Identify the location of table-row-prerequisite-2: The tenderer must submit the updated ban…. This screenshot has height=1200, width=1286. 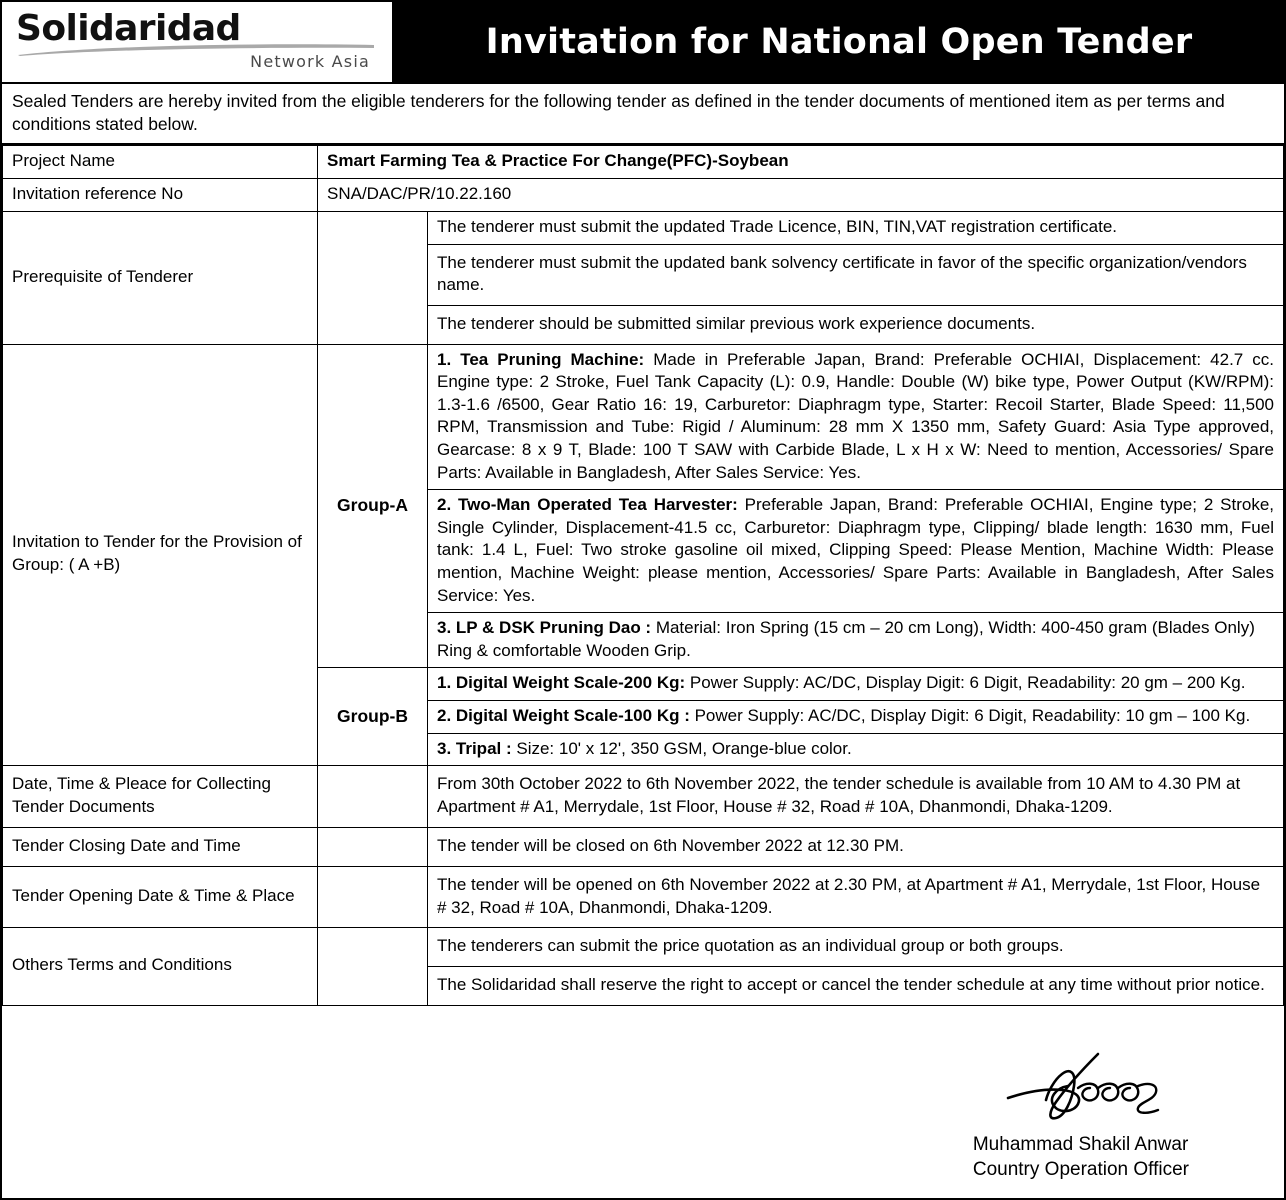
(643, 274).